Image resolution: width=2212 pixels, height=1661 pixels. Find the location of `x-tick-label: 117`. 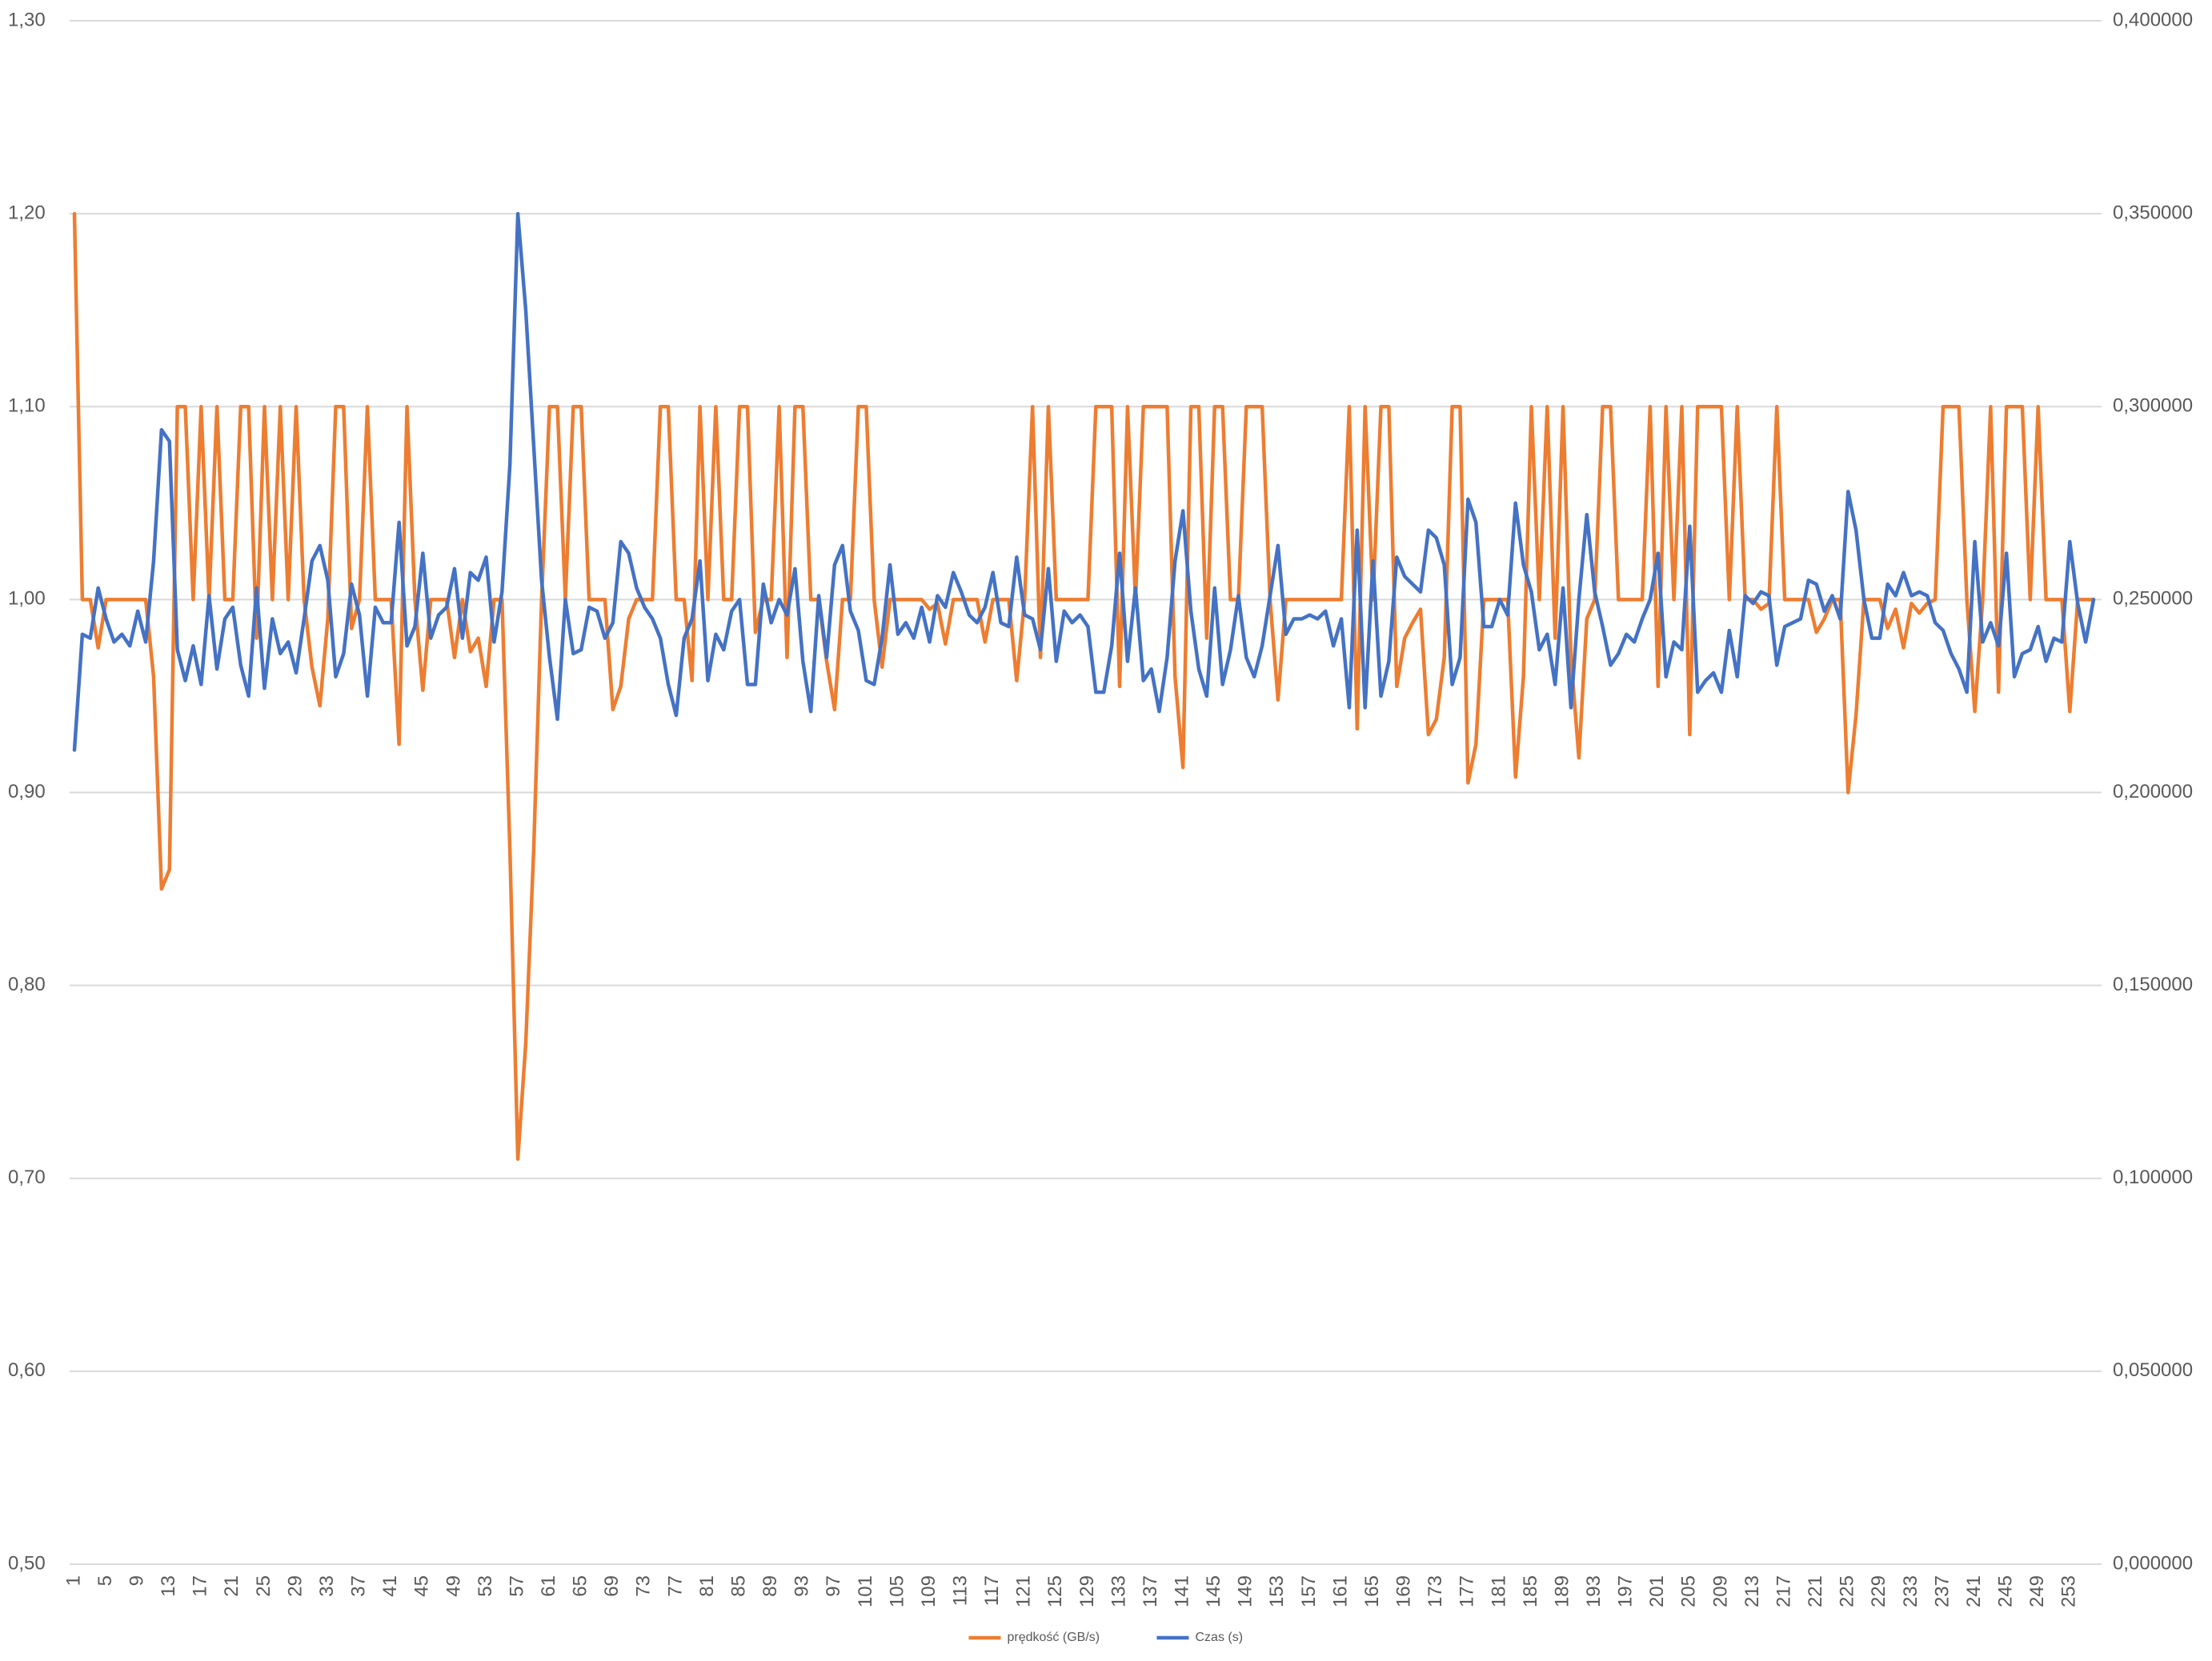

x-tick-label: 117 is located at coordinates (992, 1591).